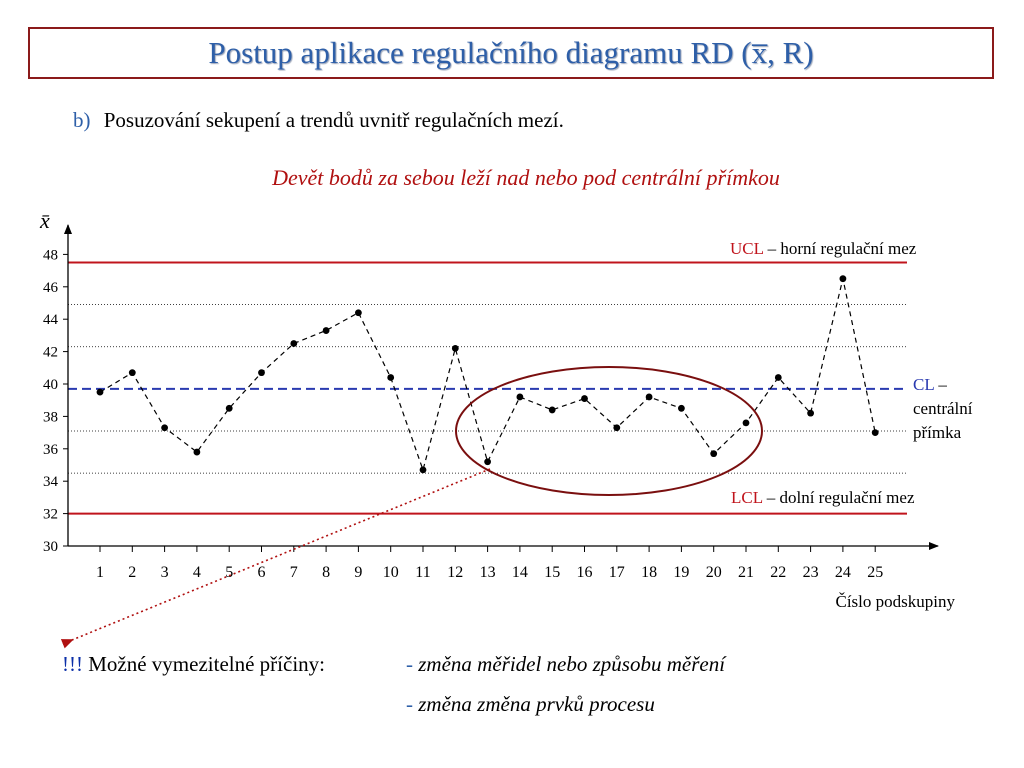  What do you see at coordinates (896, 601) in the screenshot?
I see `x-axis-label: Číslo podskupiny` at bounding box center [896, 601].